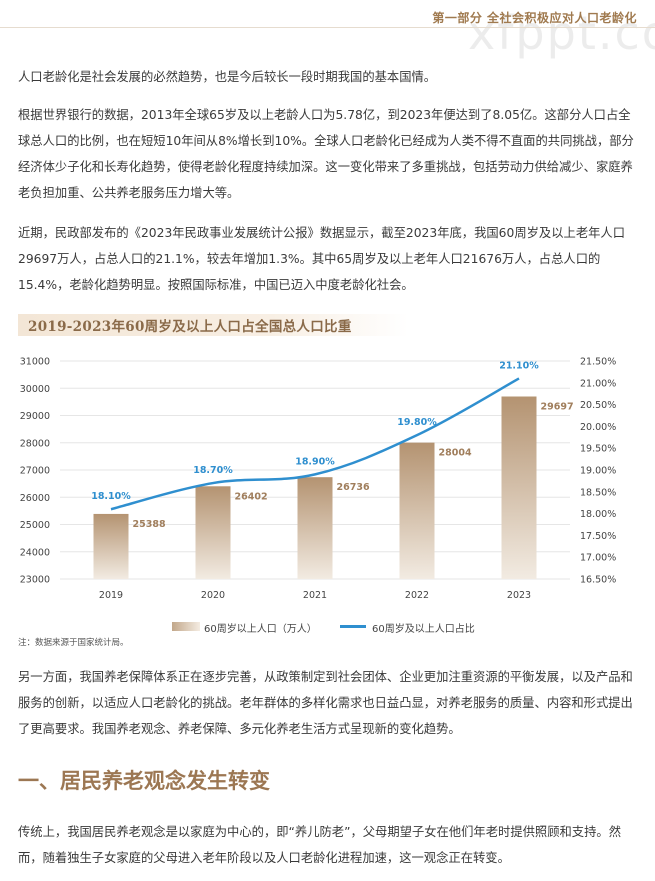  I want to click on x-tick-label: 2019, so click(111, 595).